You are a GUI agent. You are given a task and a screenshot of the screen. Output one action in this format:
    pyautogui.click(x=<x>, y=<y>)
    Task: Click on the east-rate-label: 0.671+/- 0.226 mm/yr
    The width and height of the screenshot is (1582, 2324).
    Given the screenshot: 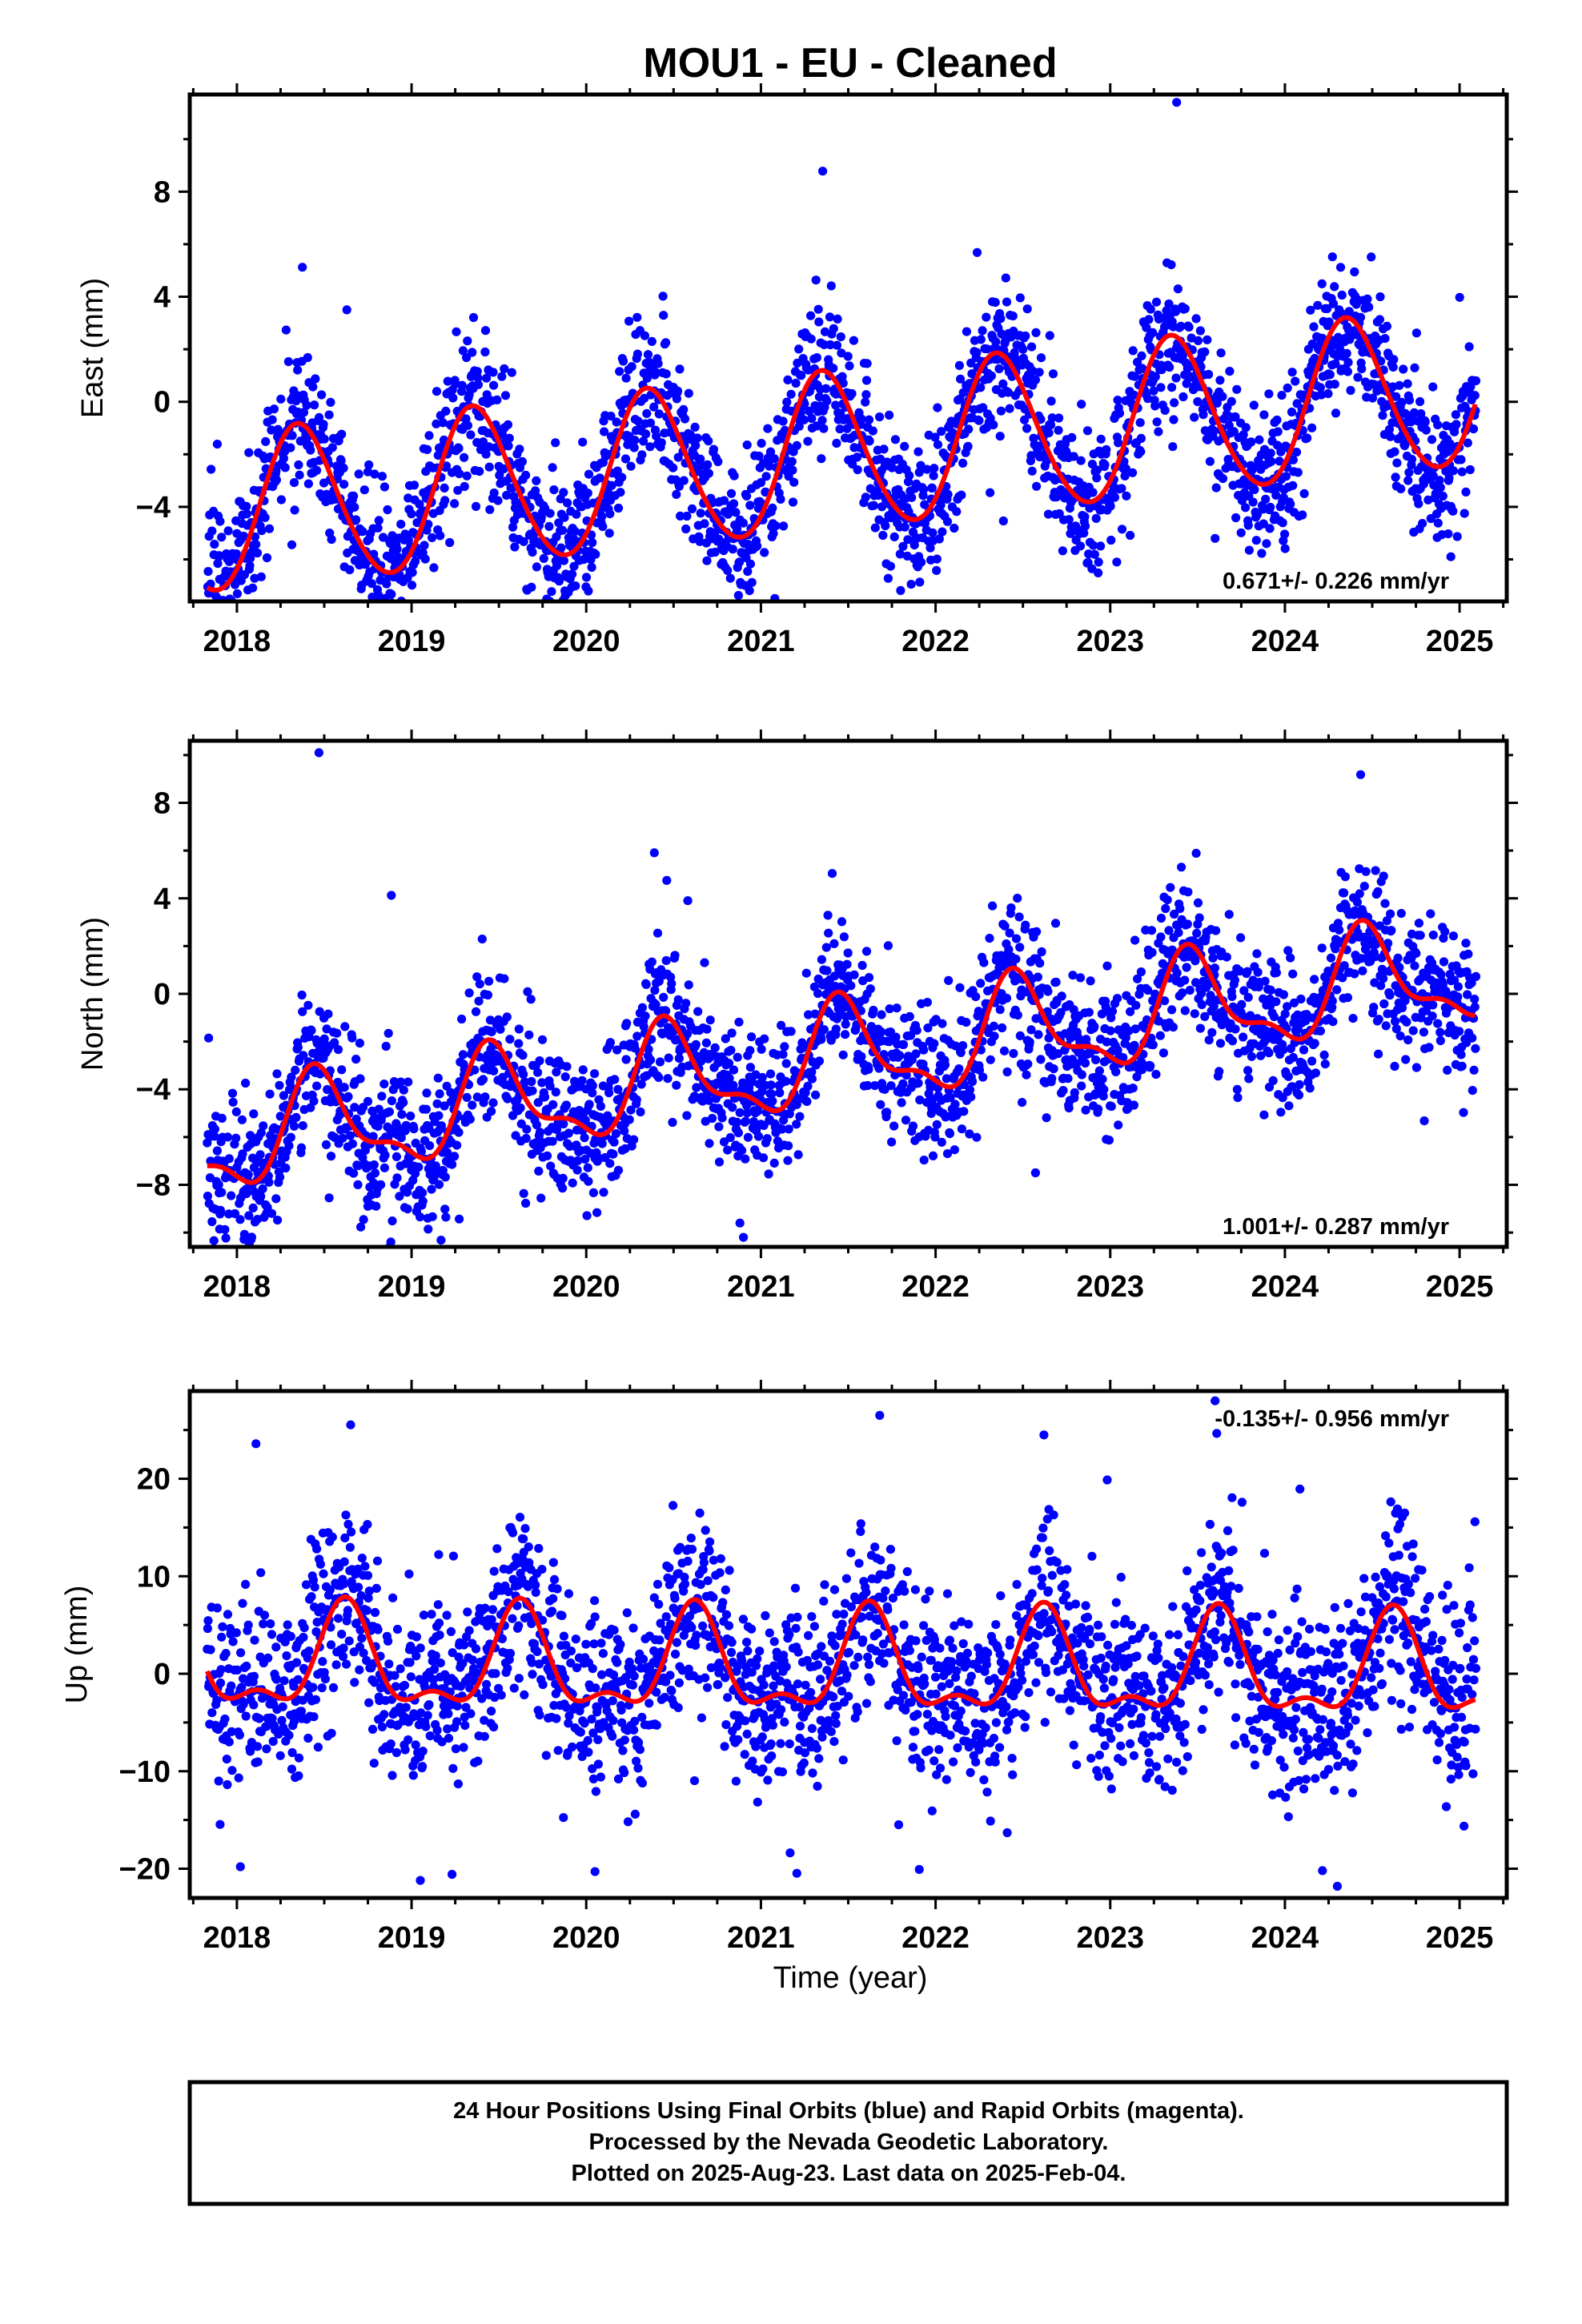 What is the action you would take?
    pyautogui.click(x=1336, y=581)
    